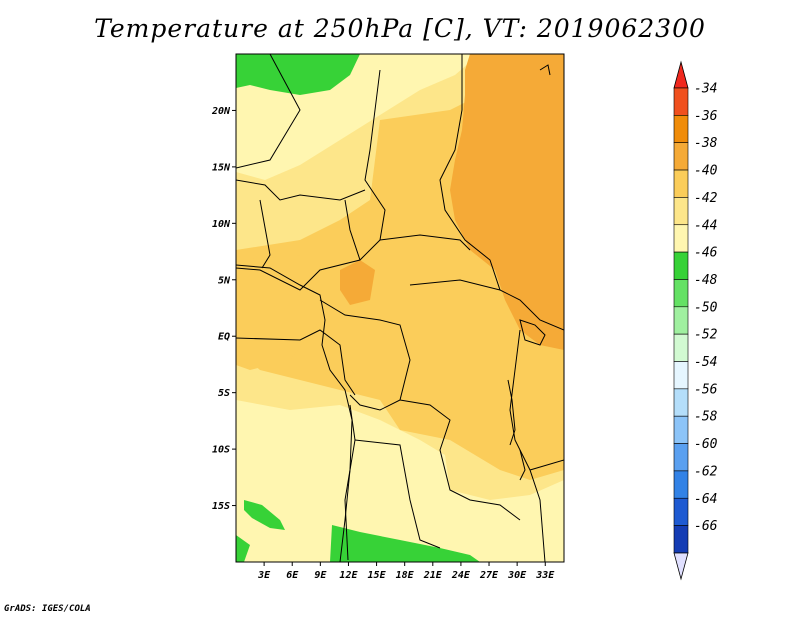 The width and height of the screenshot is (800, 618). Describe the element at coordinates (294, 413) in the screenshot. I see `coastline` at that location.